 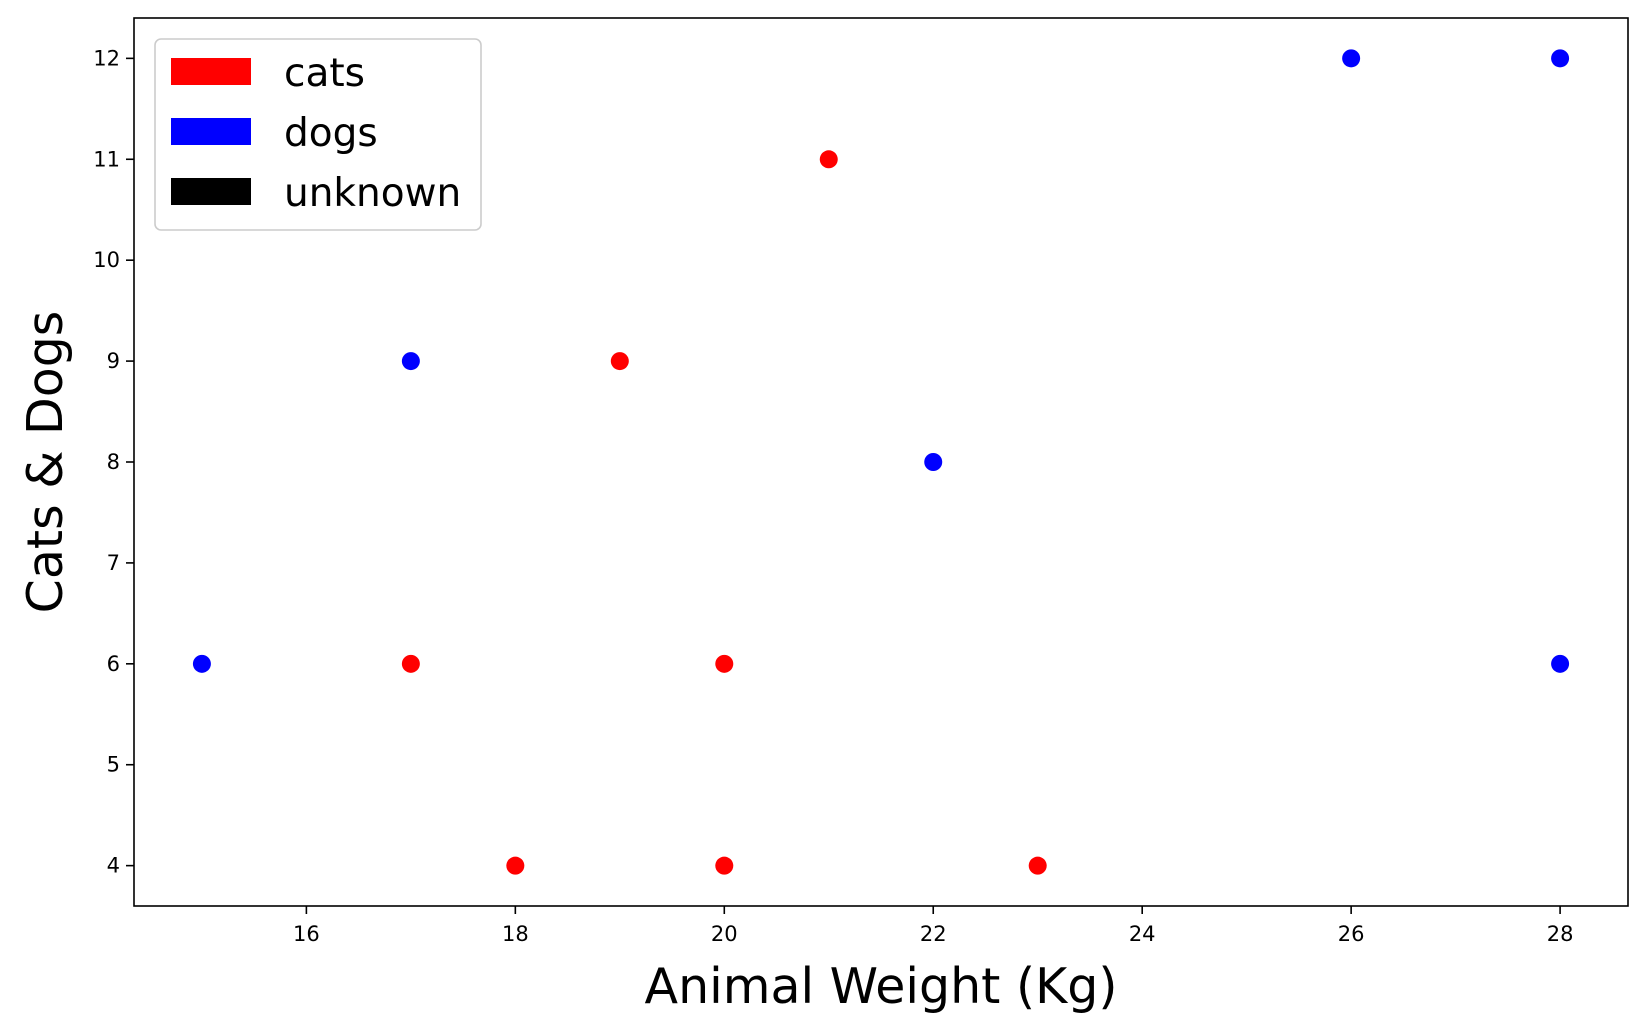 What do you see at coordinates (881, 986) in the screenshot?
I see `x-axis-label: Animal Weight (Kg)` at bounding box center [881, 986].